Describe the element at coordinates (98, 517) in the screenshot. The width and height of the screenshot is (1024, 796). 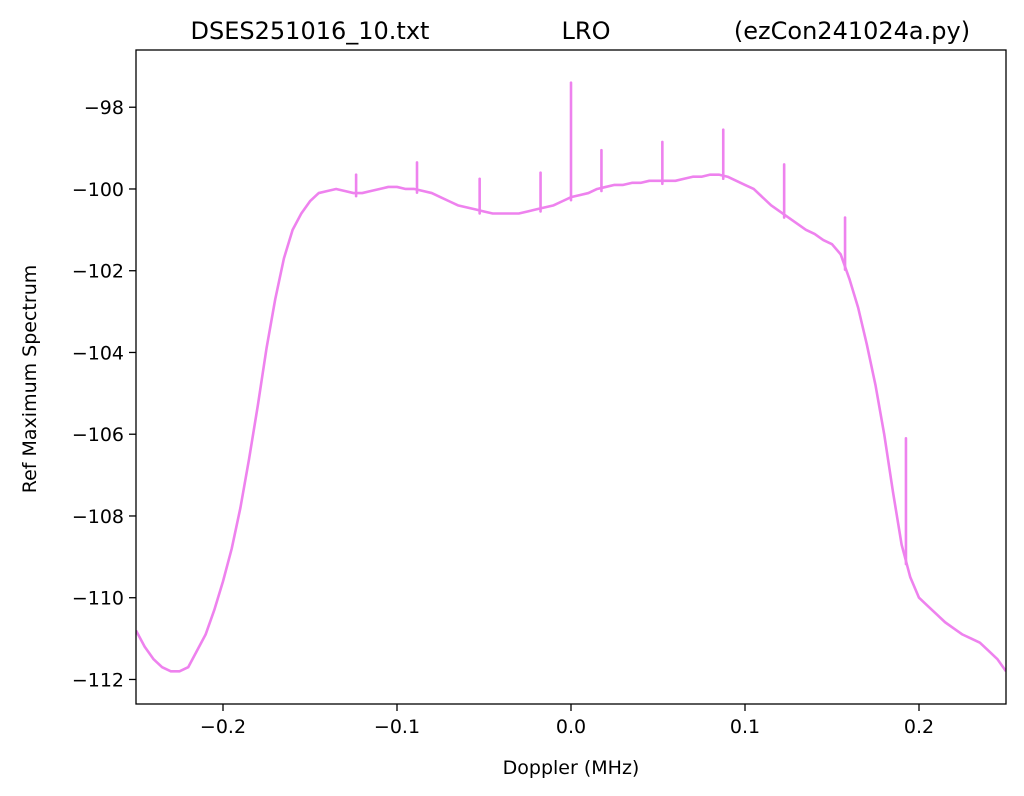
I see `y-tick-label: −108` at that location.